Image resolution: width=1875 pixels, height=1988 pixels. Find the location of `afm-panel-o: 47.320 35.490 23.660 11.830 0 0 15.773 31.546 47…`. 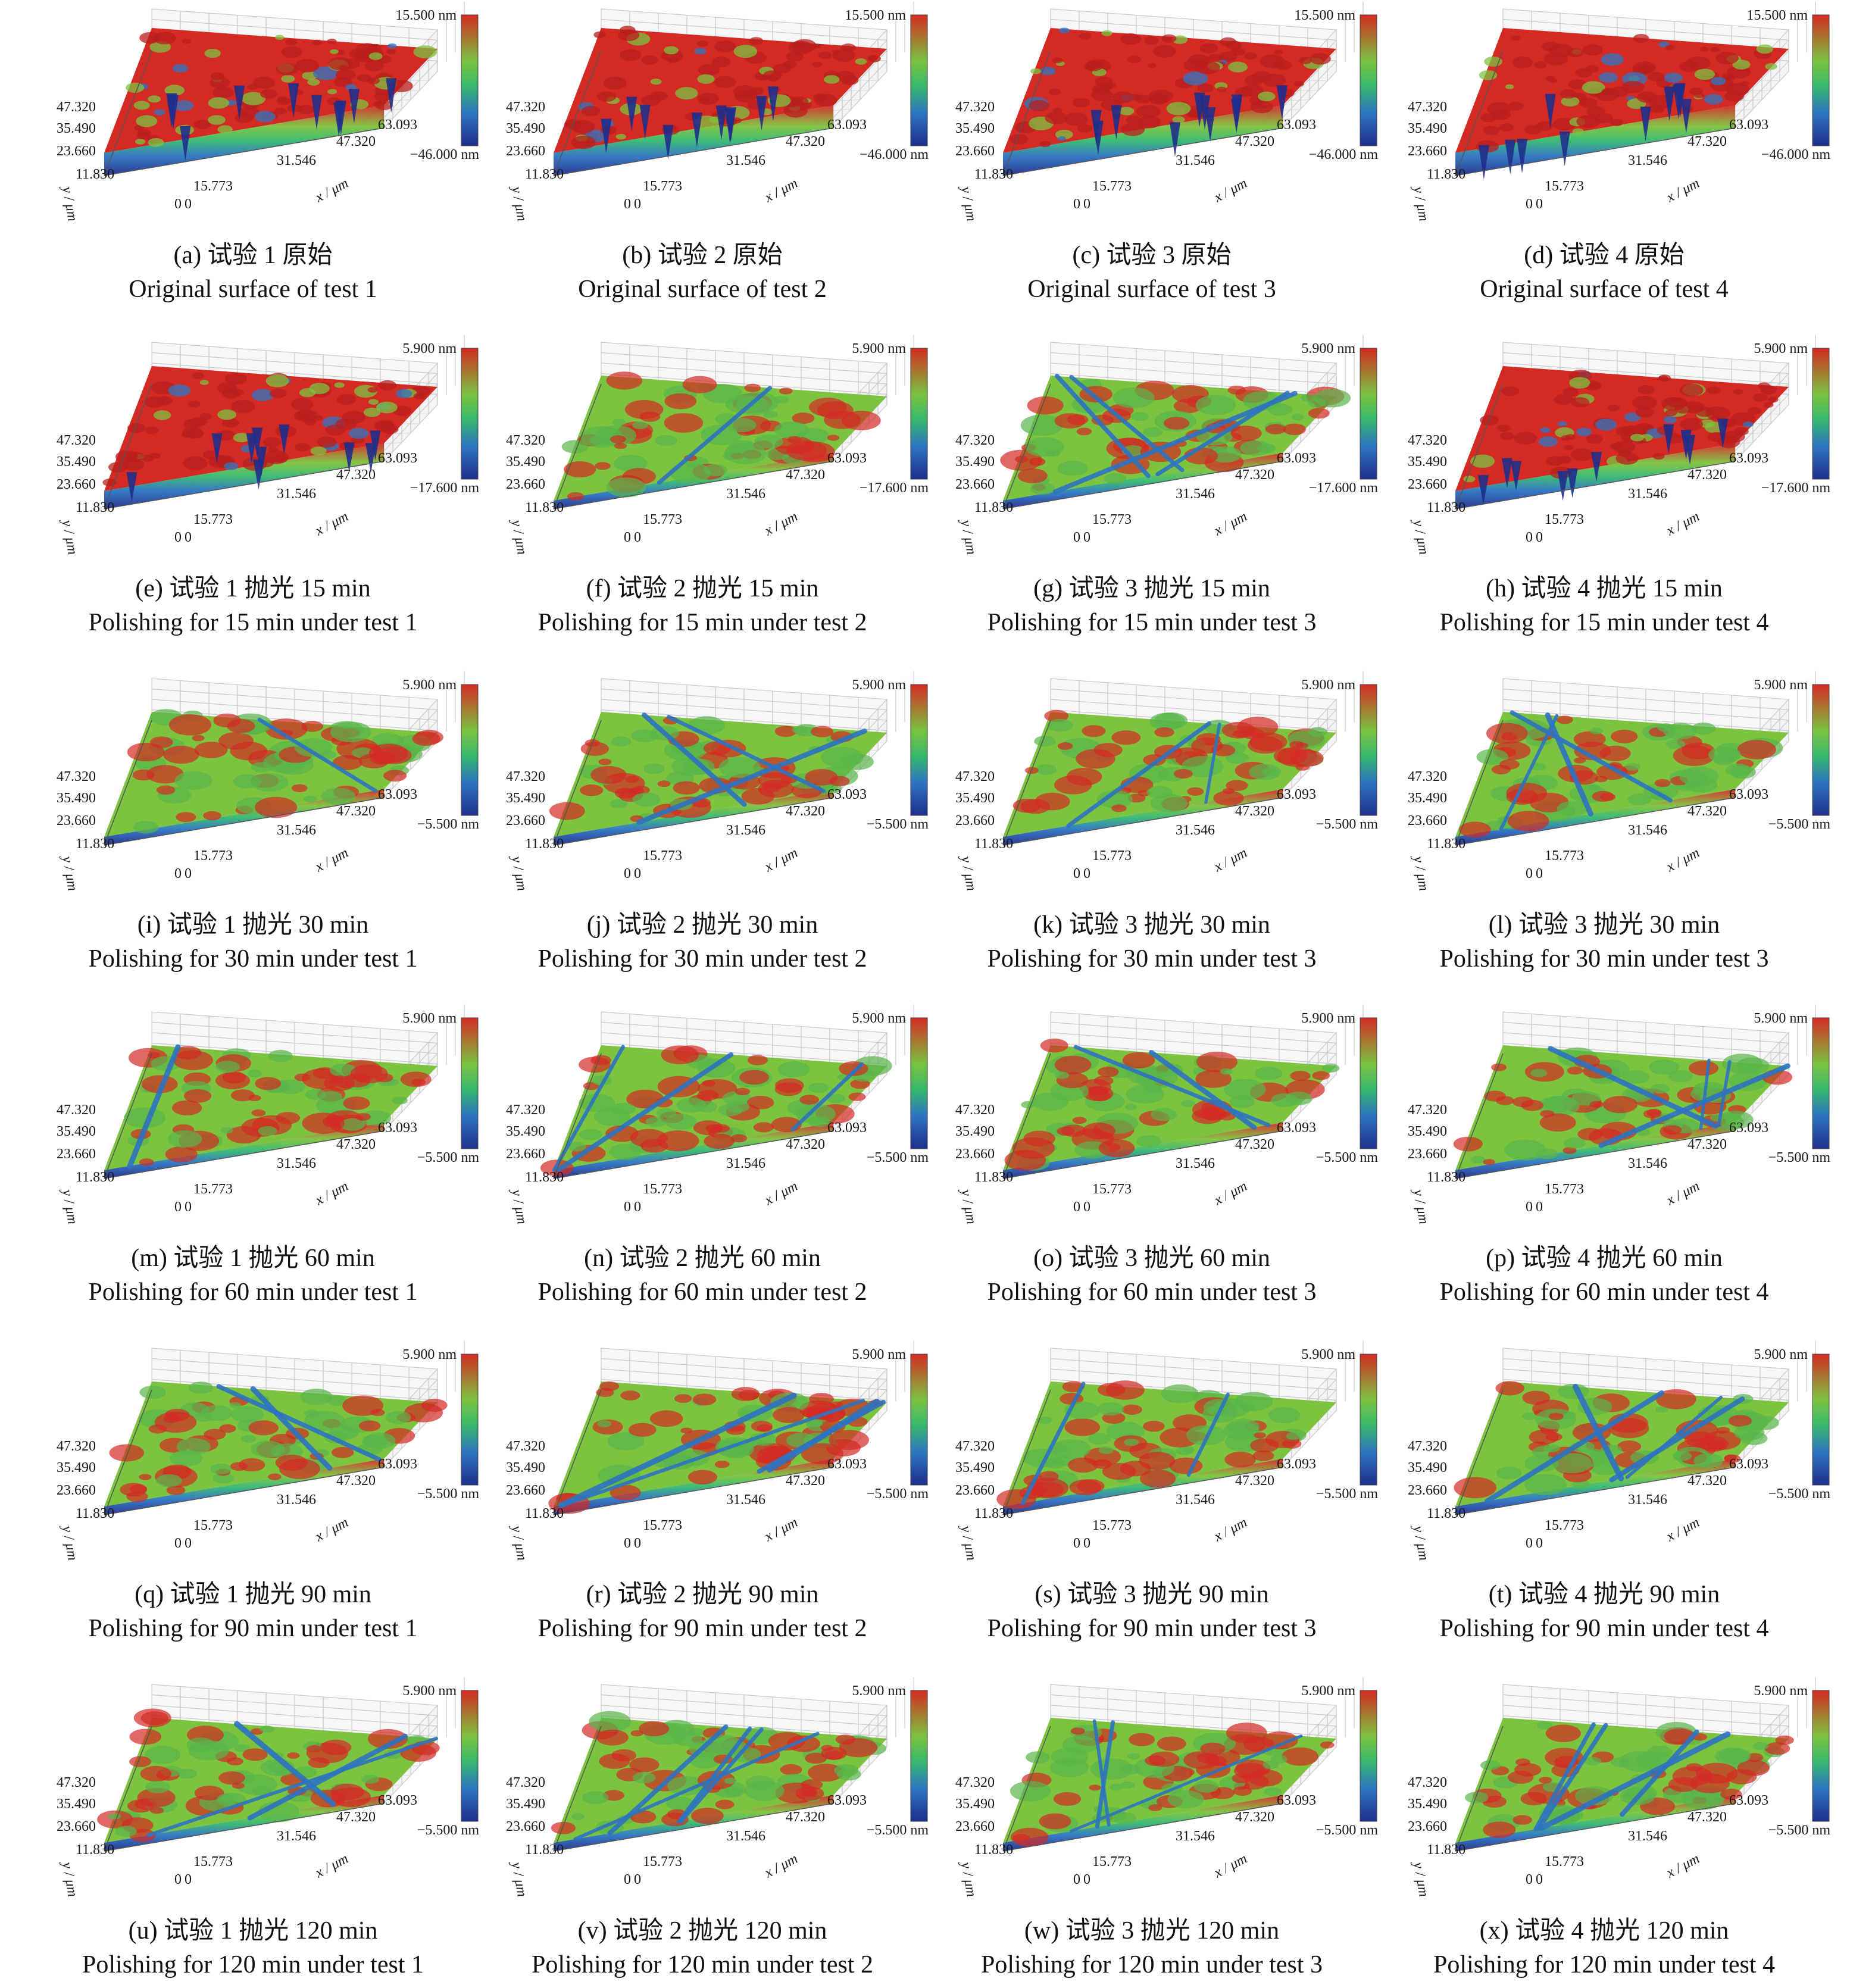

afm-panel-o: 47.320 35.490 23.660 11.830 0 0 15.773 31.546 47… is located at coordinates (1152, 1159).